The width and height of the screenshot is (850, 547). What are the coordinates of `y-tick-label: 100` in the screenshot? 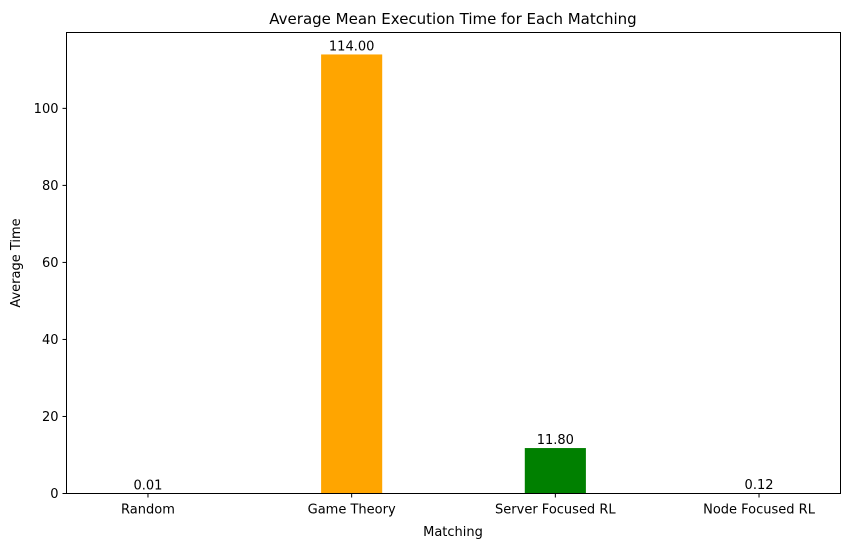 It's located at (46, 109).